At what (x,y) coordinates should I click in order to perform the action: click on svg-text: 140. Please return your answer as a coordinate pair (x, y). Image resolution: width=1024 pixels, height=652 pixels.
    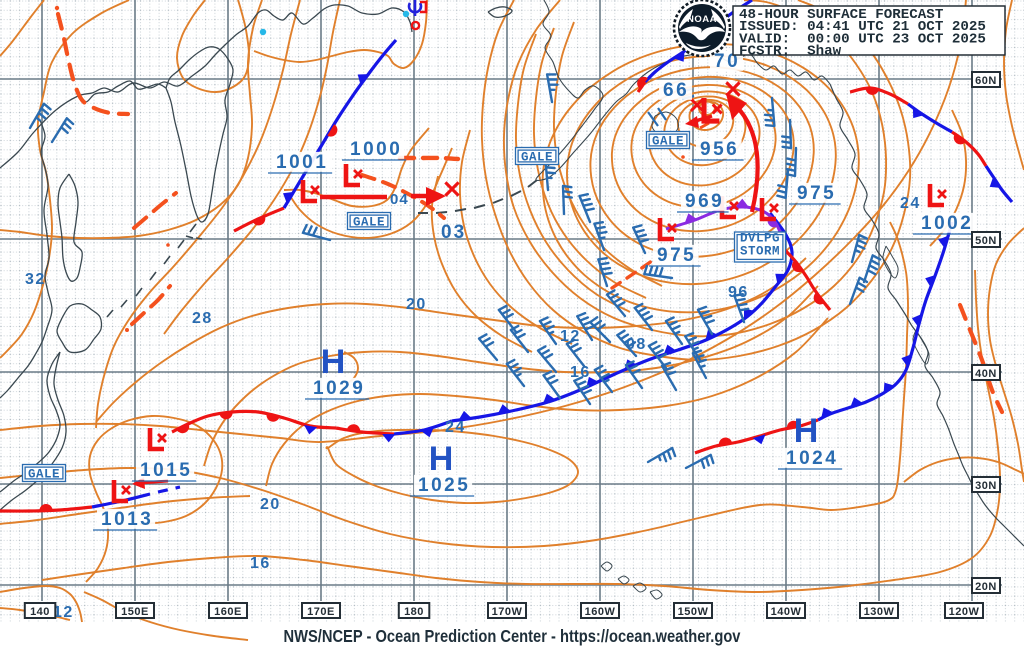
    Looking at the image, I should click on (40, 612).